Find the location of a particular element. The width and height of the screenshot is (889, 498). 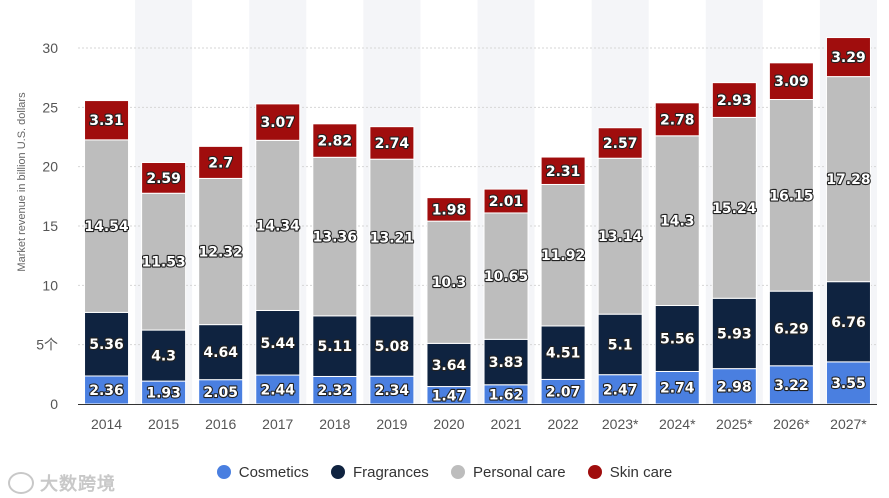

data-label: 4.3 is located at coordinates (163, 357).